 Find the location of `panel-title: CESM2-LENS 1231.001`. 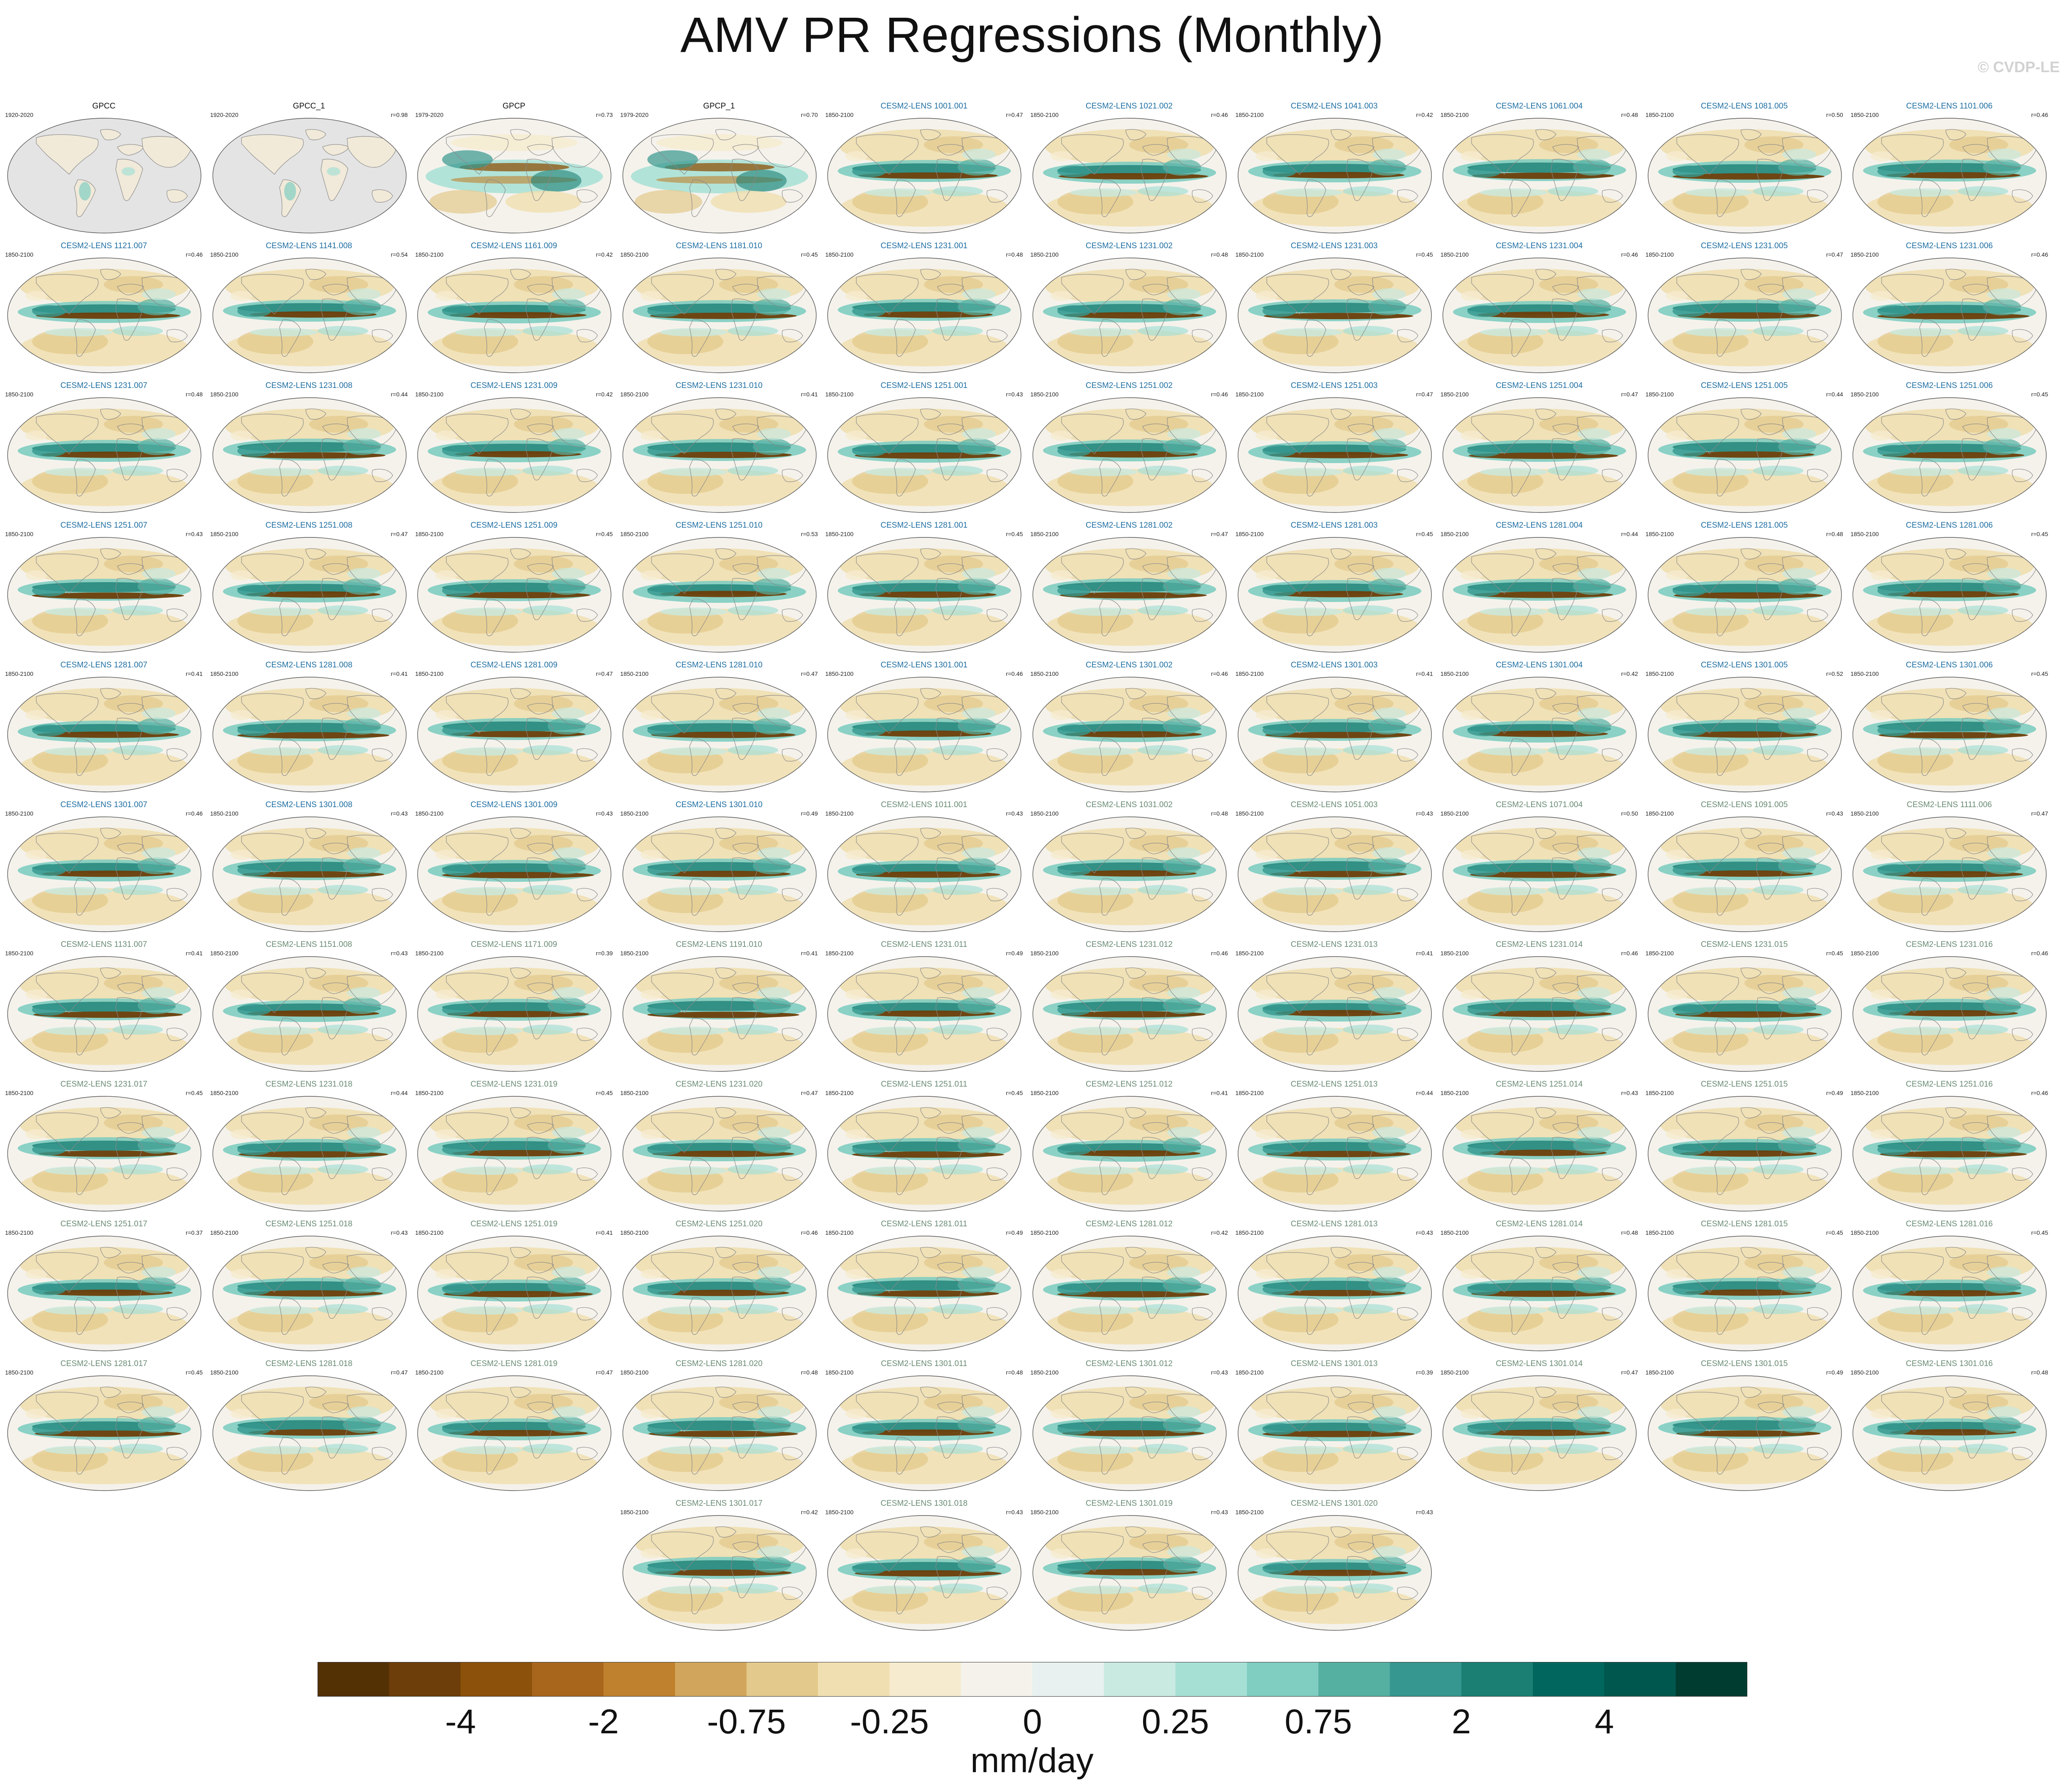

panel-title: CESM2-LENS 1231.001 is located at coordinates (924, 245).